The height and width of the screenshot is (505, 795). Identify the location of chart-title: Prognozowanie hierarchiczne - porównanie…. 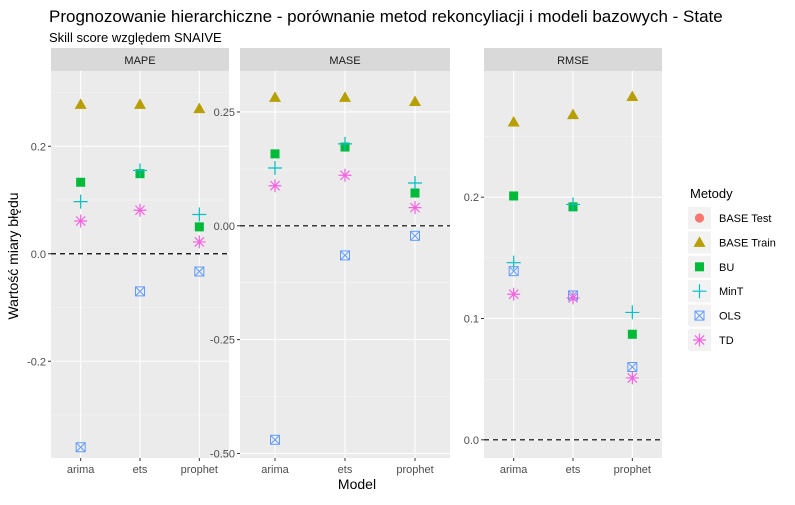
(386, 16).